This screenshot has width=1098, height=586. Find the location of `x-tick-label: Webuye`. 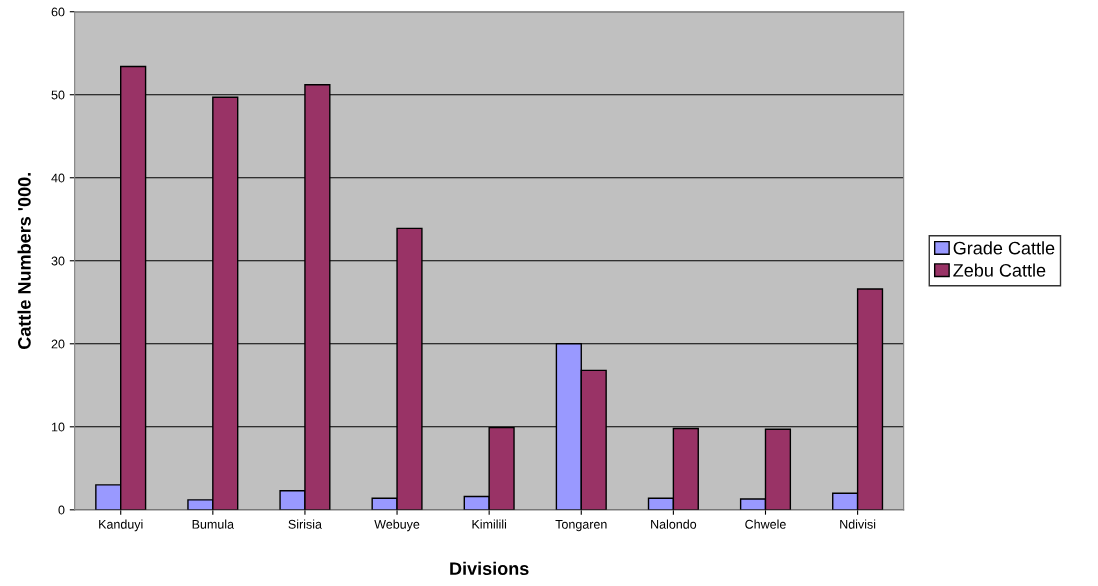

x-tick-label: Webuye is located at coordinates (397, 525).